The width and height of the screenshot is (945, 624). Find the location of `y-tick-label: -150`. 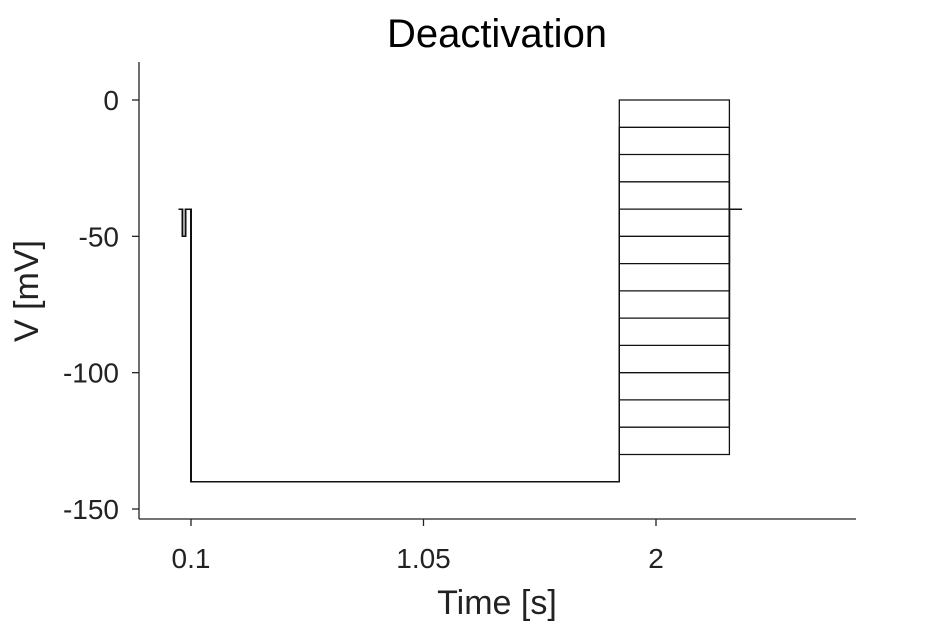

y-tick-label: -150 is located at coordinates (91, 509).